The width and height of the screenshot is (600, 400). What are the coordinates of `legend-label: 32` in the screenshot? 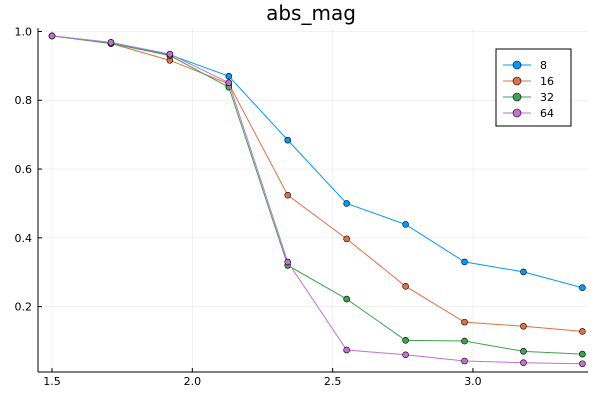 It's located at (547, 97).